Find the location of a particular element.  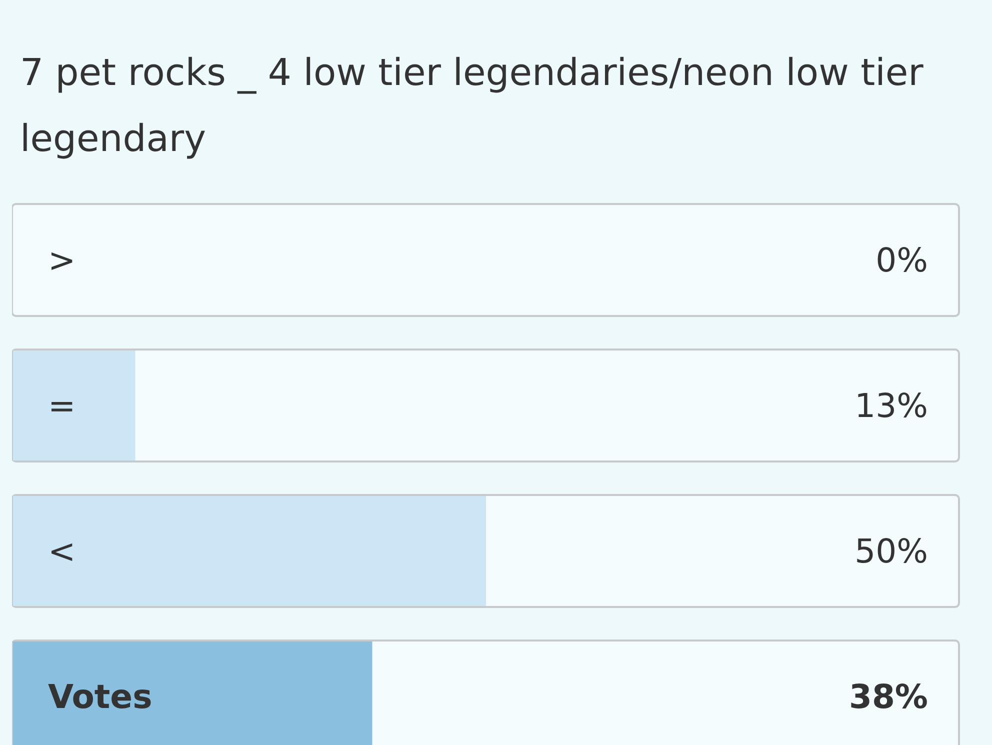

chart-title: 7 pet rocks _ 4 low tier legendaries/neon low tier legendary is located at coordinates (471, 106).